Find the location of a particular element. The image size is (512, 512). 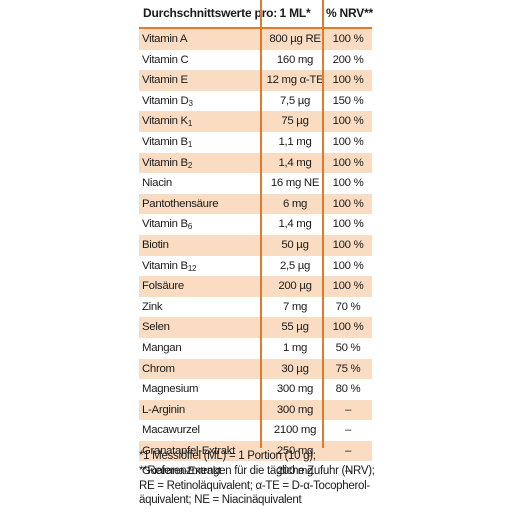

nutrient-amount: 160 mg is located at coordinates (295, 59).